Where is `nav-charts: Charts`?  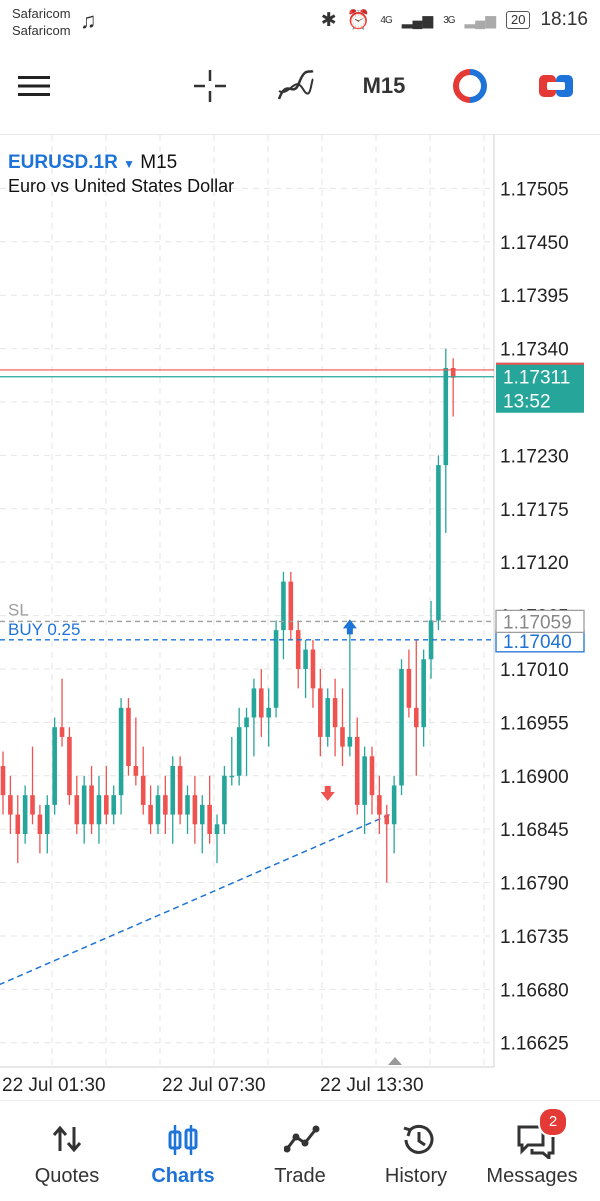 nav-charts: Charts is located at coordinates (183, 1151).